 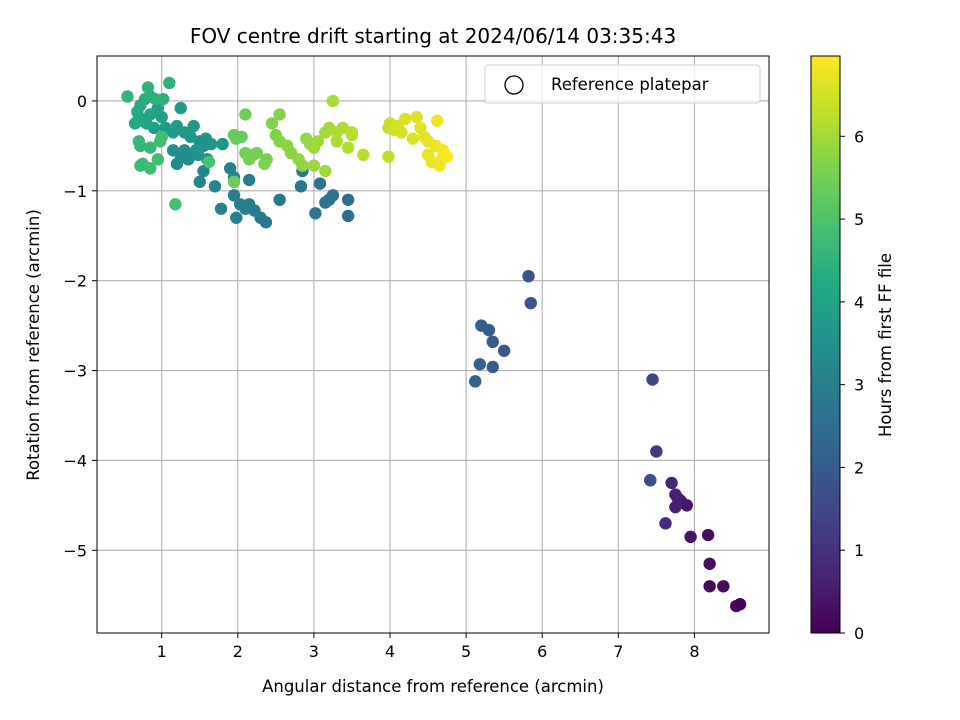 What do you see at coordinates (514, 85) in the screenshot?
I see `legend-open-circle-marker` at bounding box center [514, 85].